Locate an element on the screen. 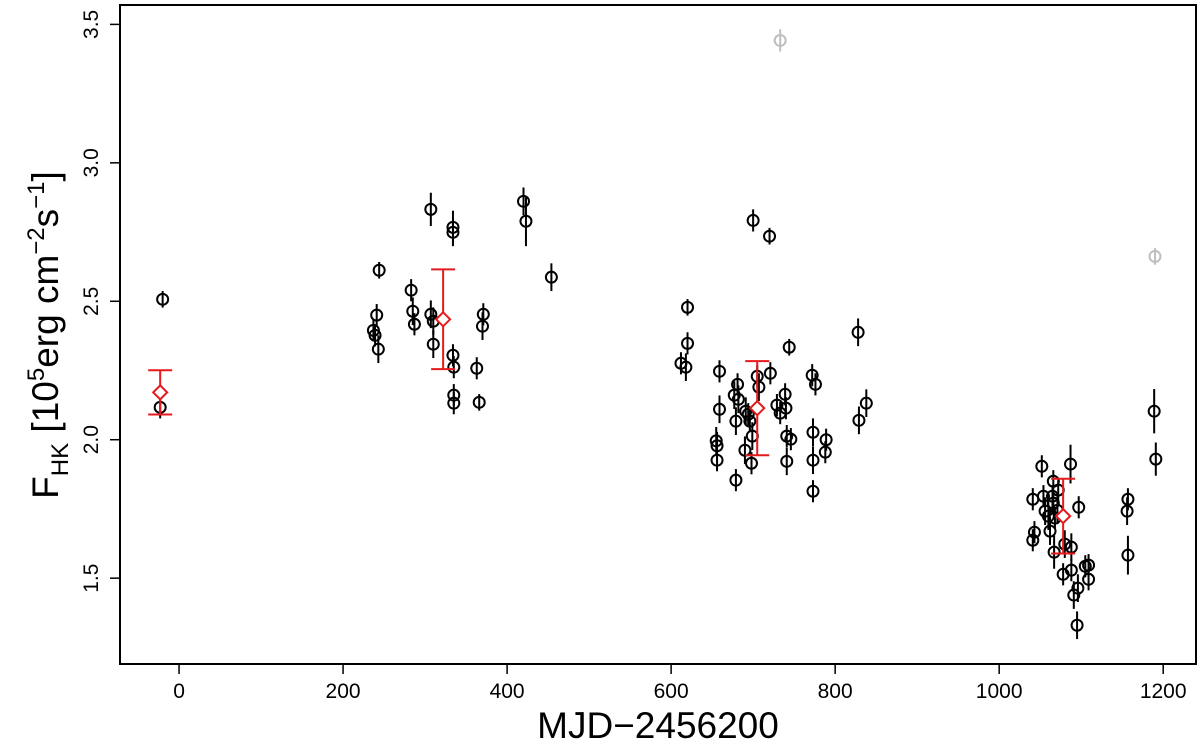  y-label-sub: HK is located at coordinates (60, 459).